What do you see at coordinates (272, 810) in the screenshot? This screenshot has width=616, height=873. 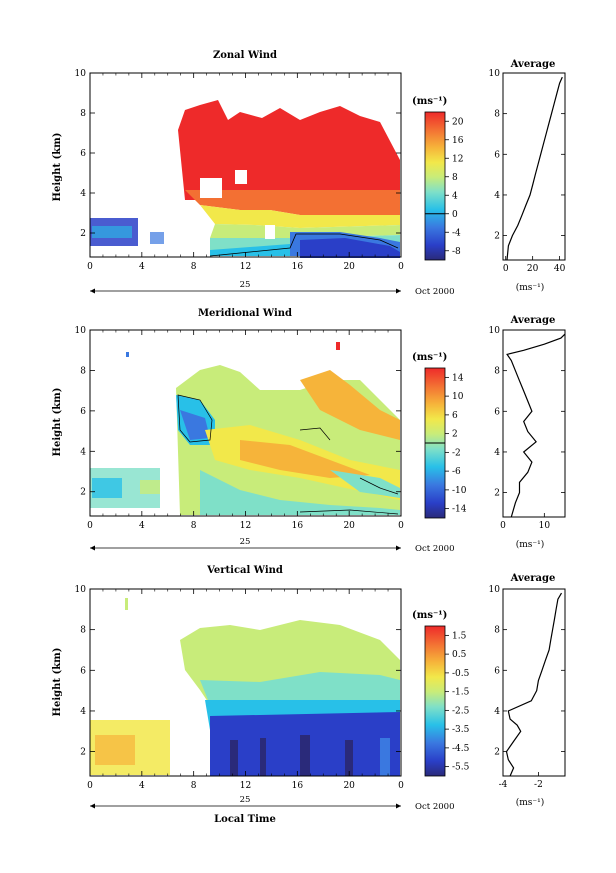 I see `timebar-vertical: 25 Oct 2000 Local Time` at bounding box center [272, 810].